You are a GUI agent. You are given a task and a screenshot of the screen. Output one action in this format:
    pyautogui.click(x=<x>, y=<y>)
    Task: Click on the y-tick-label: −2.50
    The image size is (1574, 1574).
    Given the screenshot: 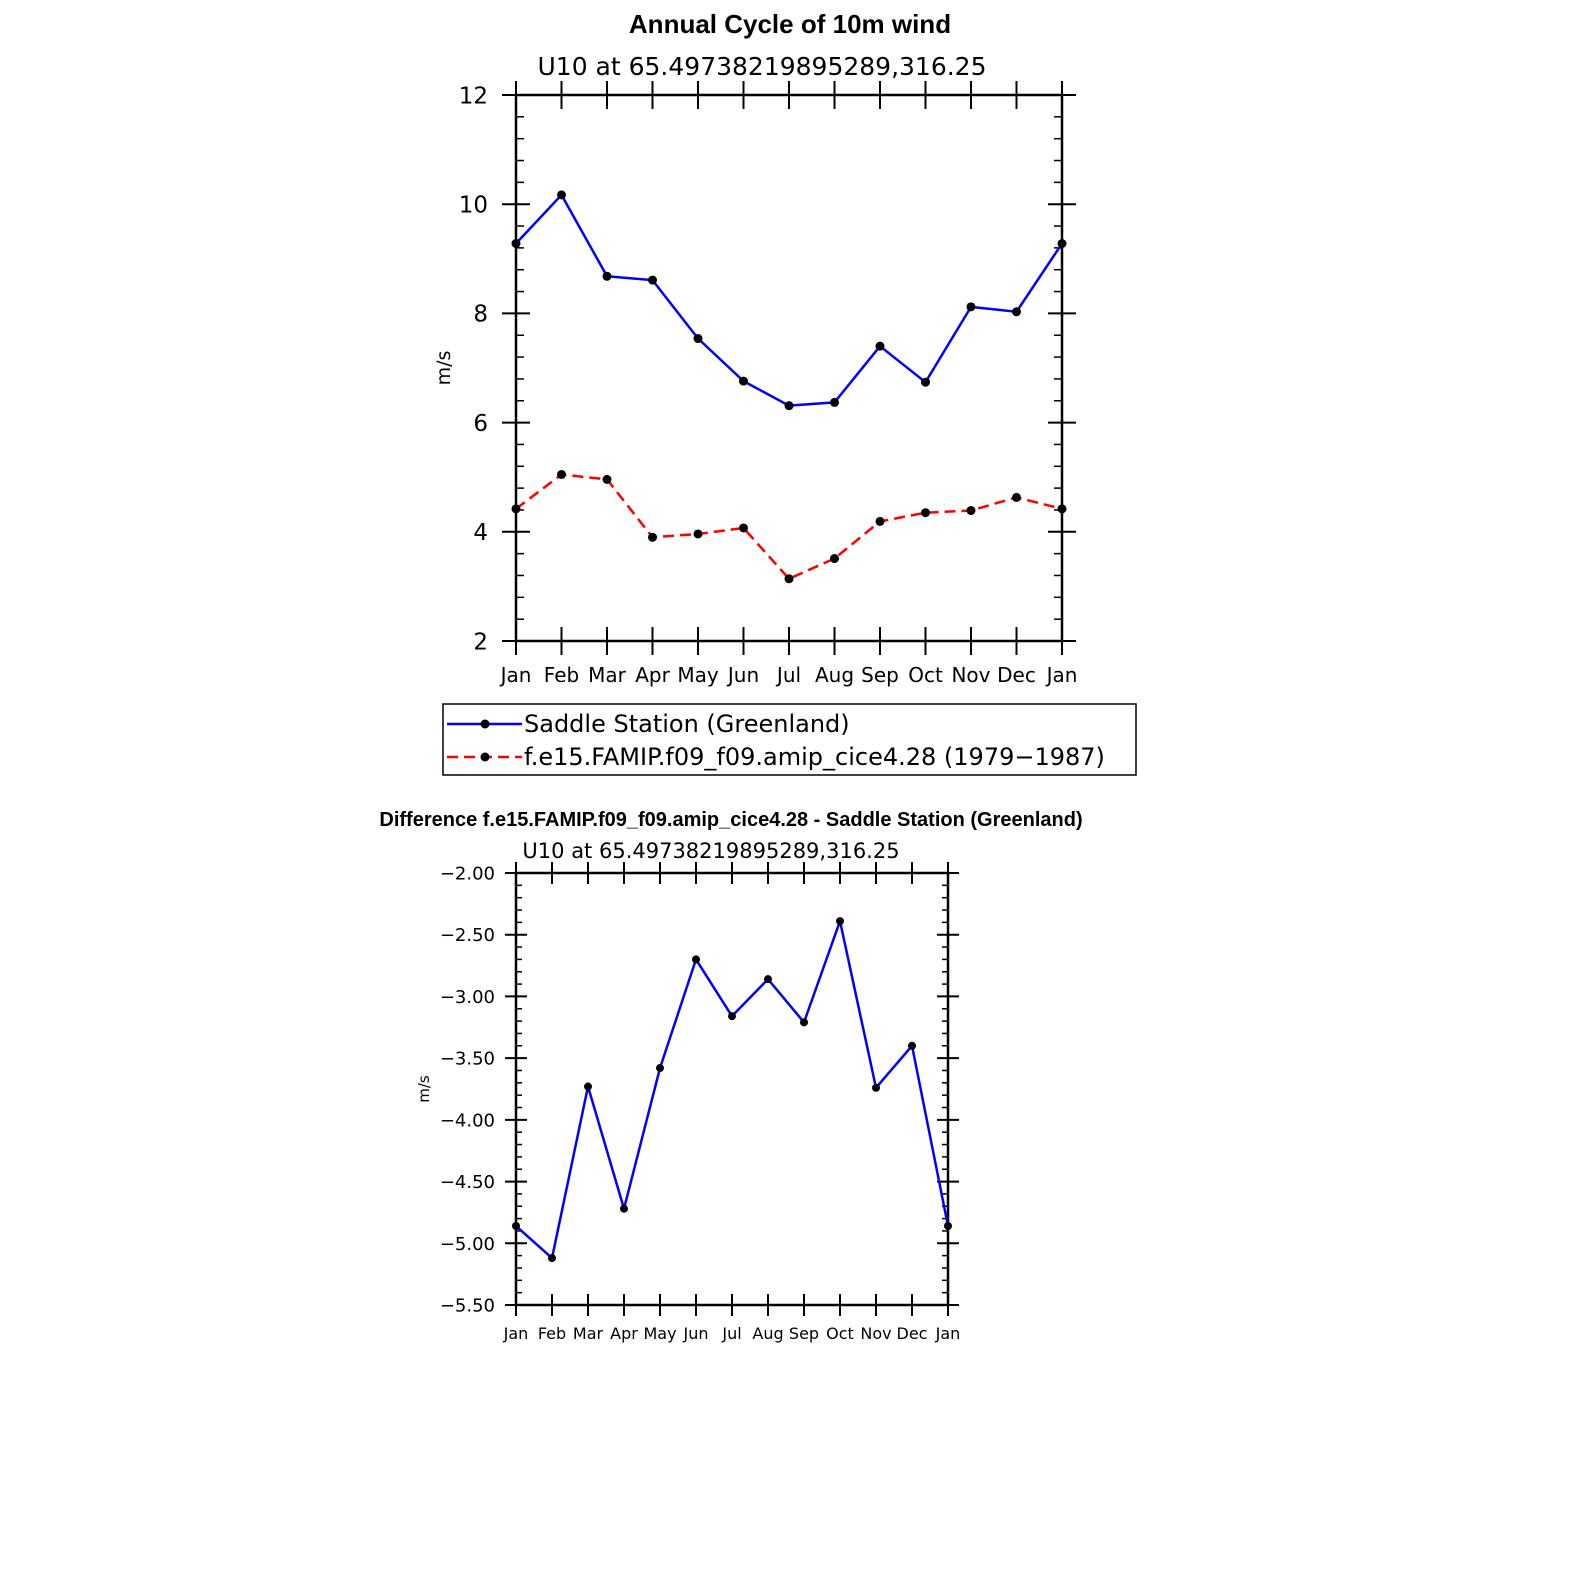 What is the action you would take?
    pyautogui.click(x=467, y=935)
    